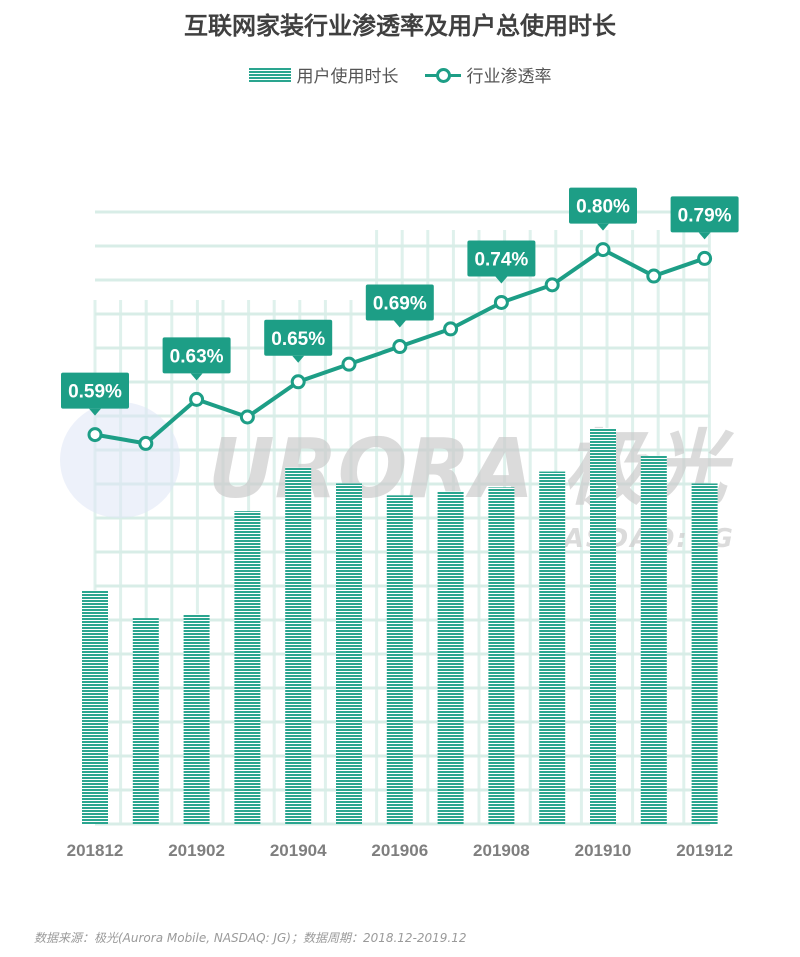 This screenshot has height=957, width=800. What do you see at coordinates (399, 850) in the screenshot?
I see `x-tick-label: 201906` at bounding box center [399, 850].